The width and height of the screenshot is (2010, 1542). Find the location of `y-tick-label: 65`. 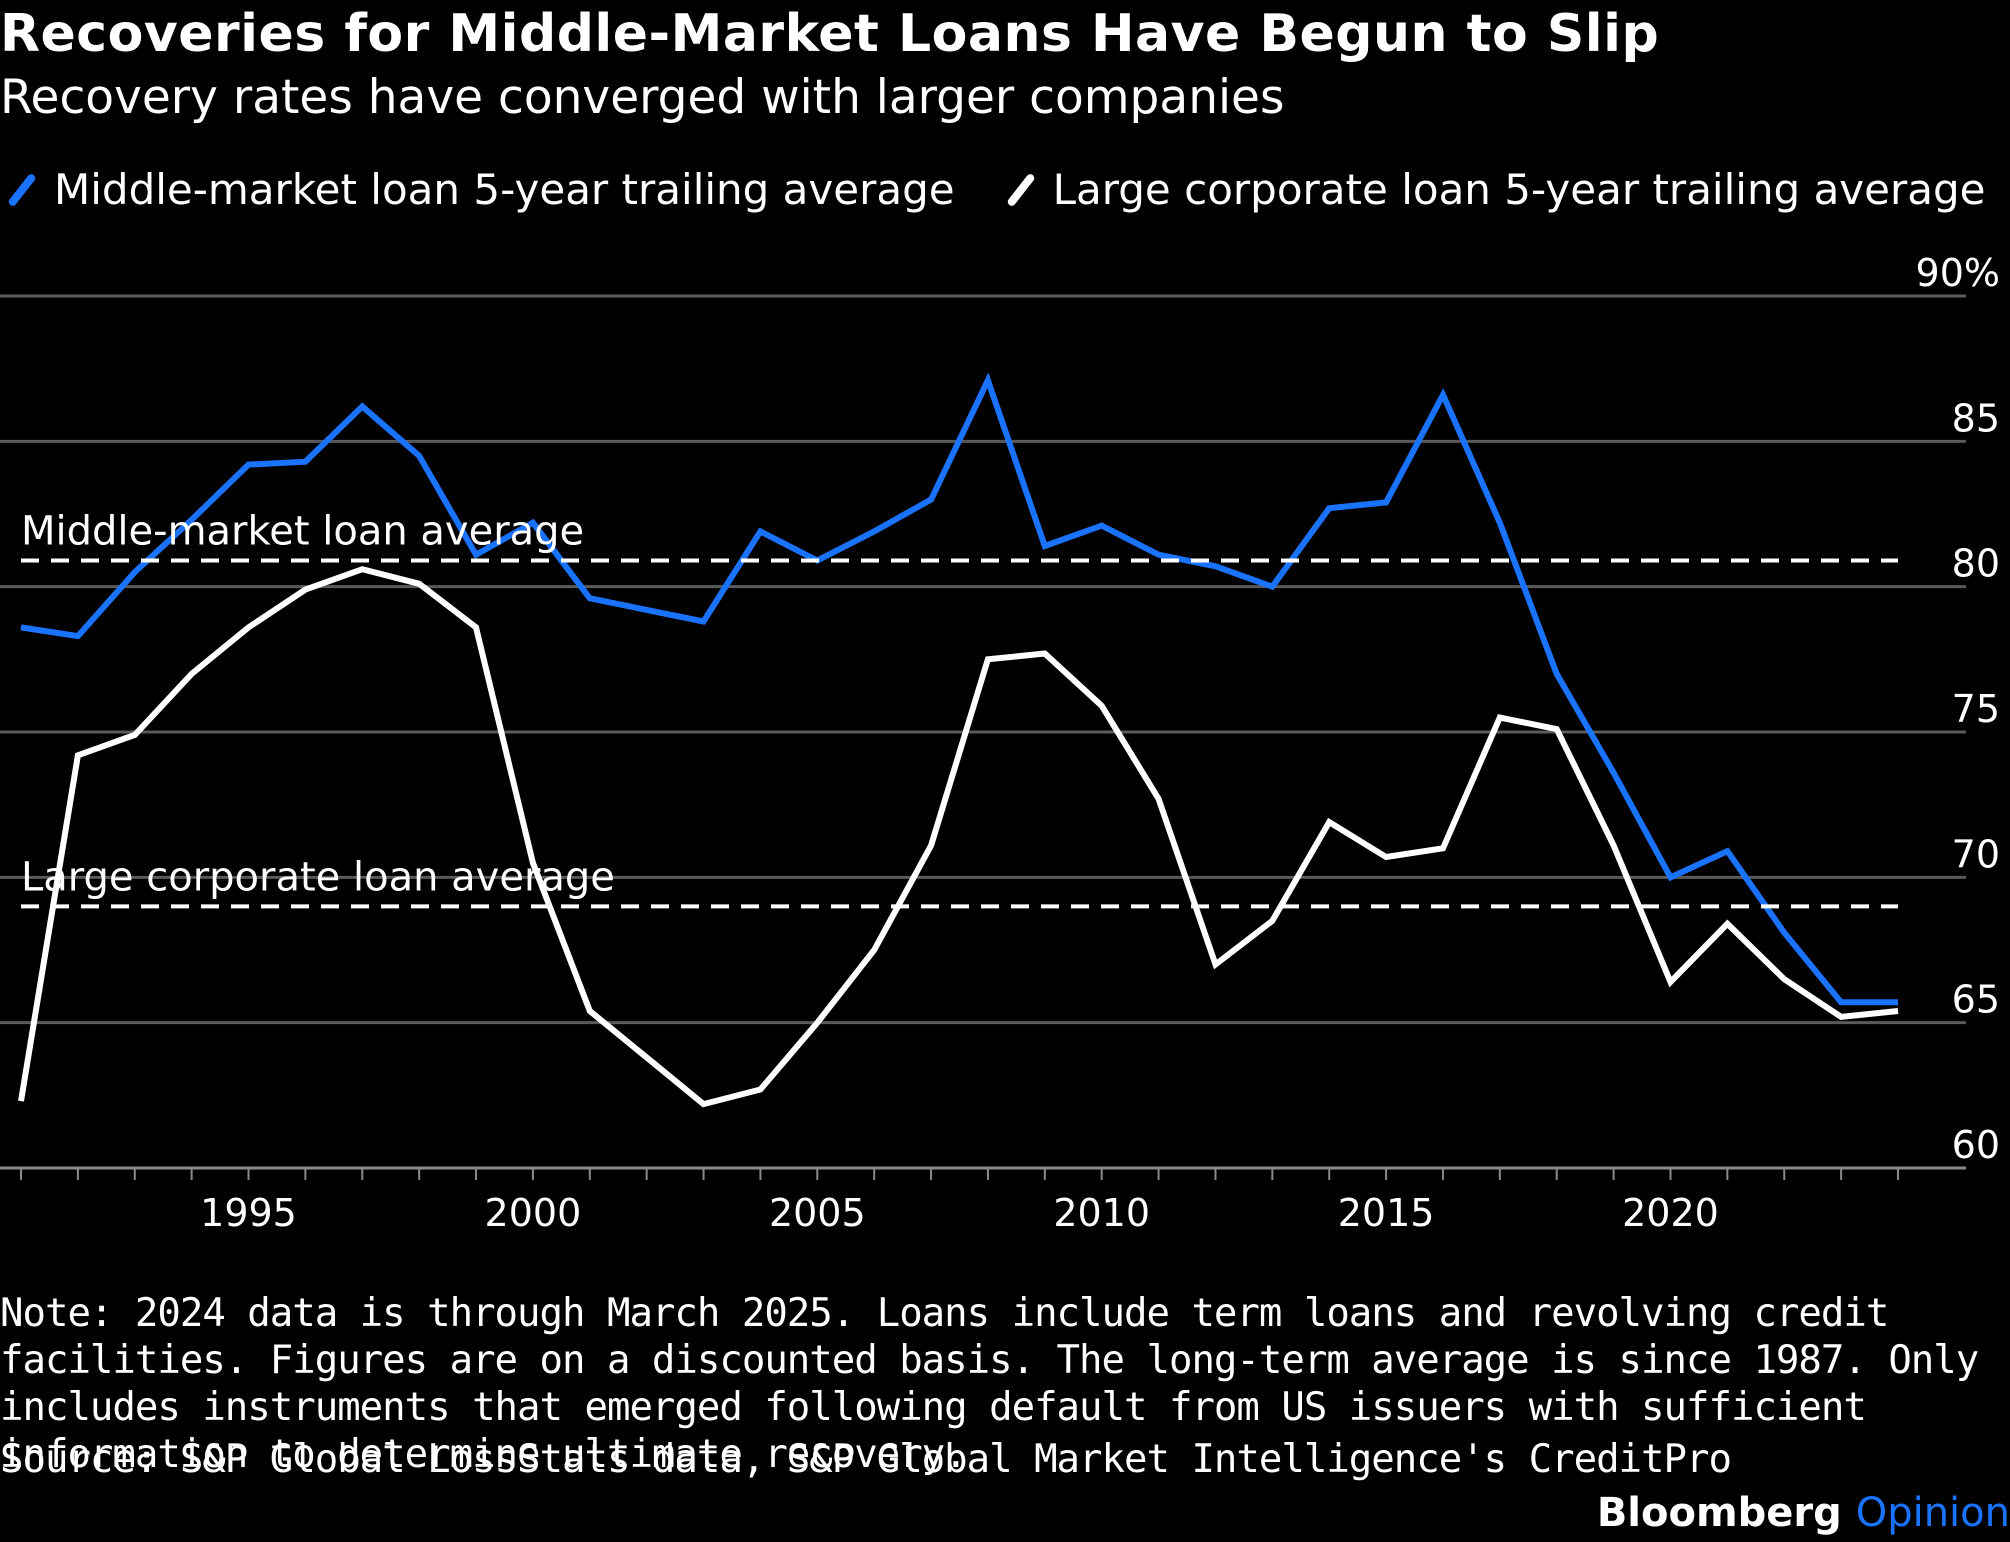

y-tick-label: 65 is located at coordinates (1976, 1000).